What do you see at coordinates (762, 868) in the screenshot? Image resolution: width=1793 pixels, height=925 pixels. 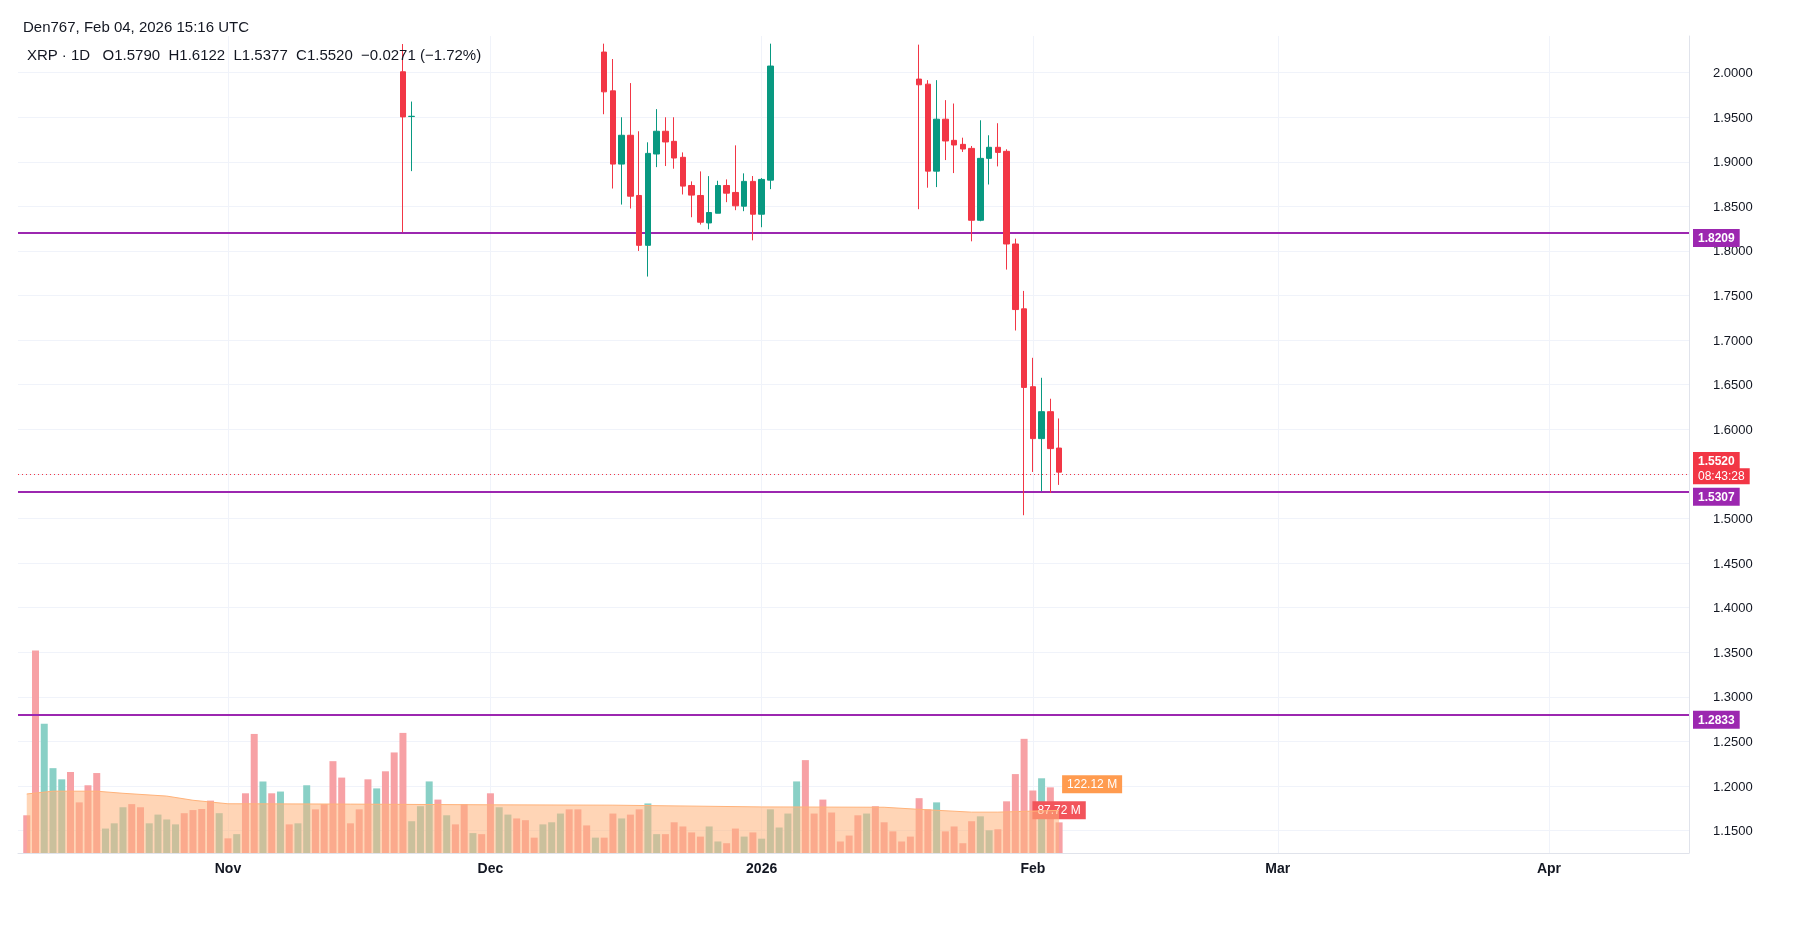 I see `x-tick-label: 2026` at bounding box center [762, 868].